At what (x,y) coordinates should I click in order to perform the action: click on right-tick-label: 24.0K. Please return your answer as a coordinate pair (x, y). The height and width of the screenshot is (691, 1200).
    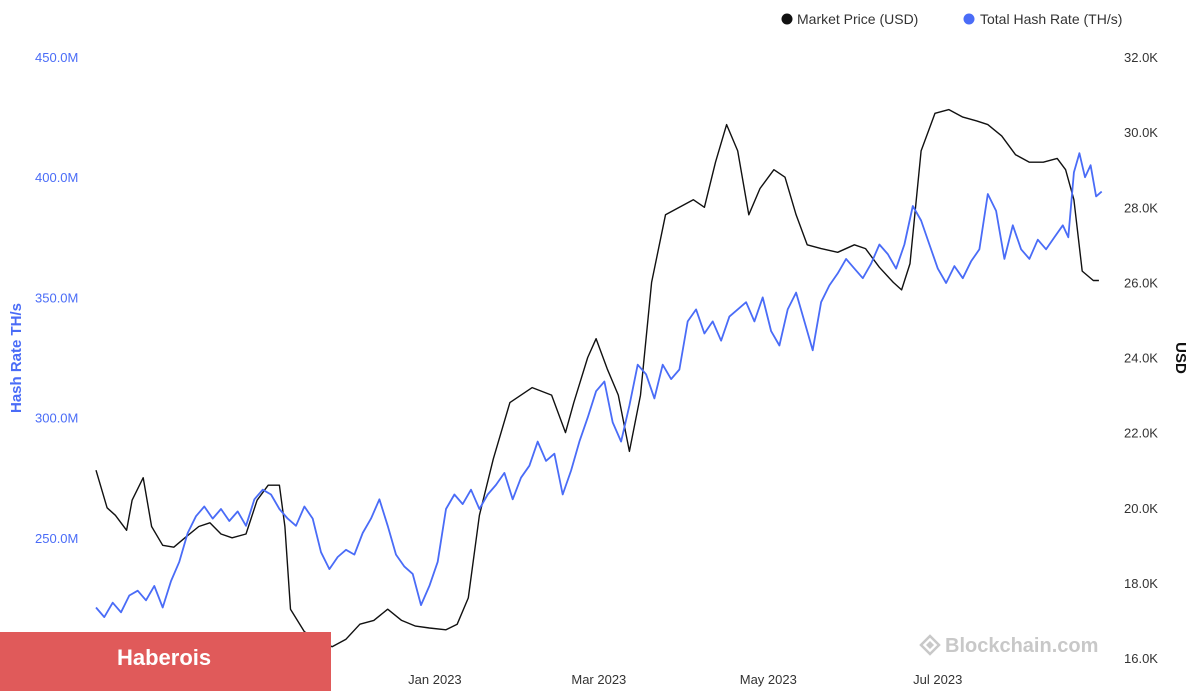
    Looking at the image, I should click on (1141, 358).